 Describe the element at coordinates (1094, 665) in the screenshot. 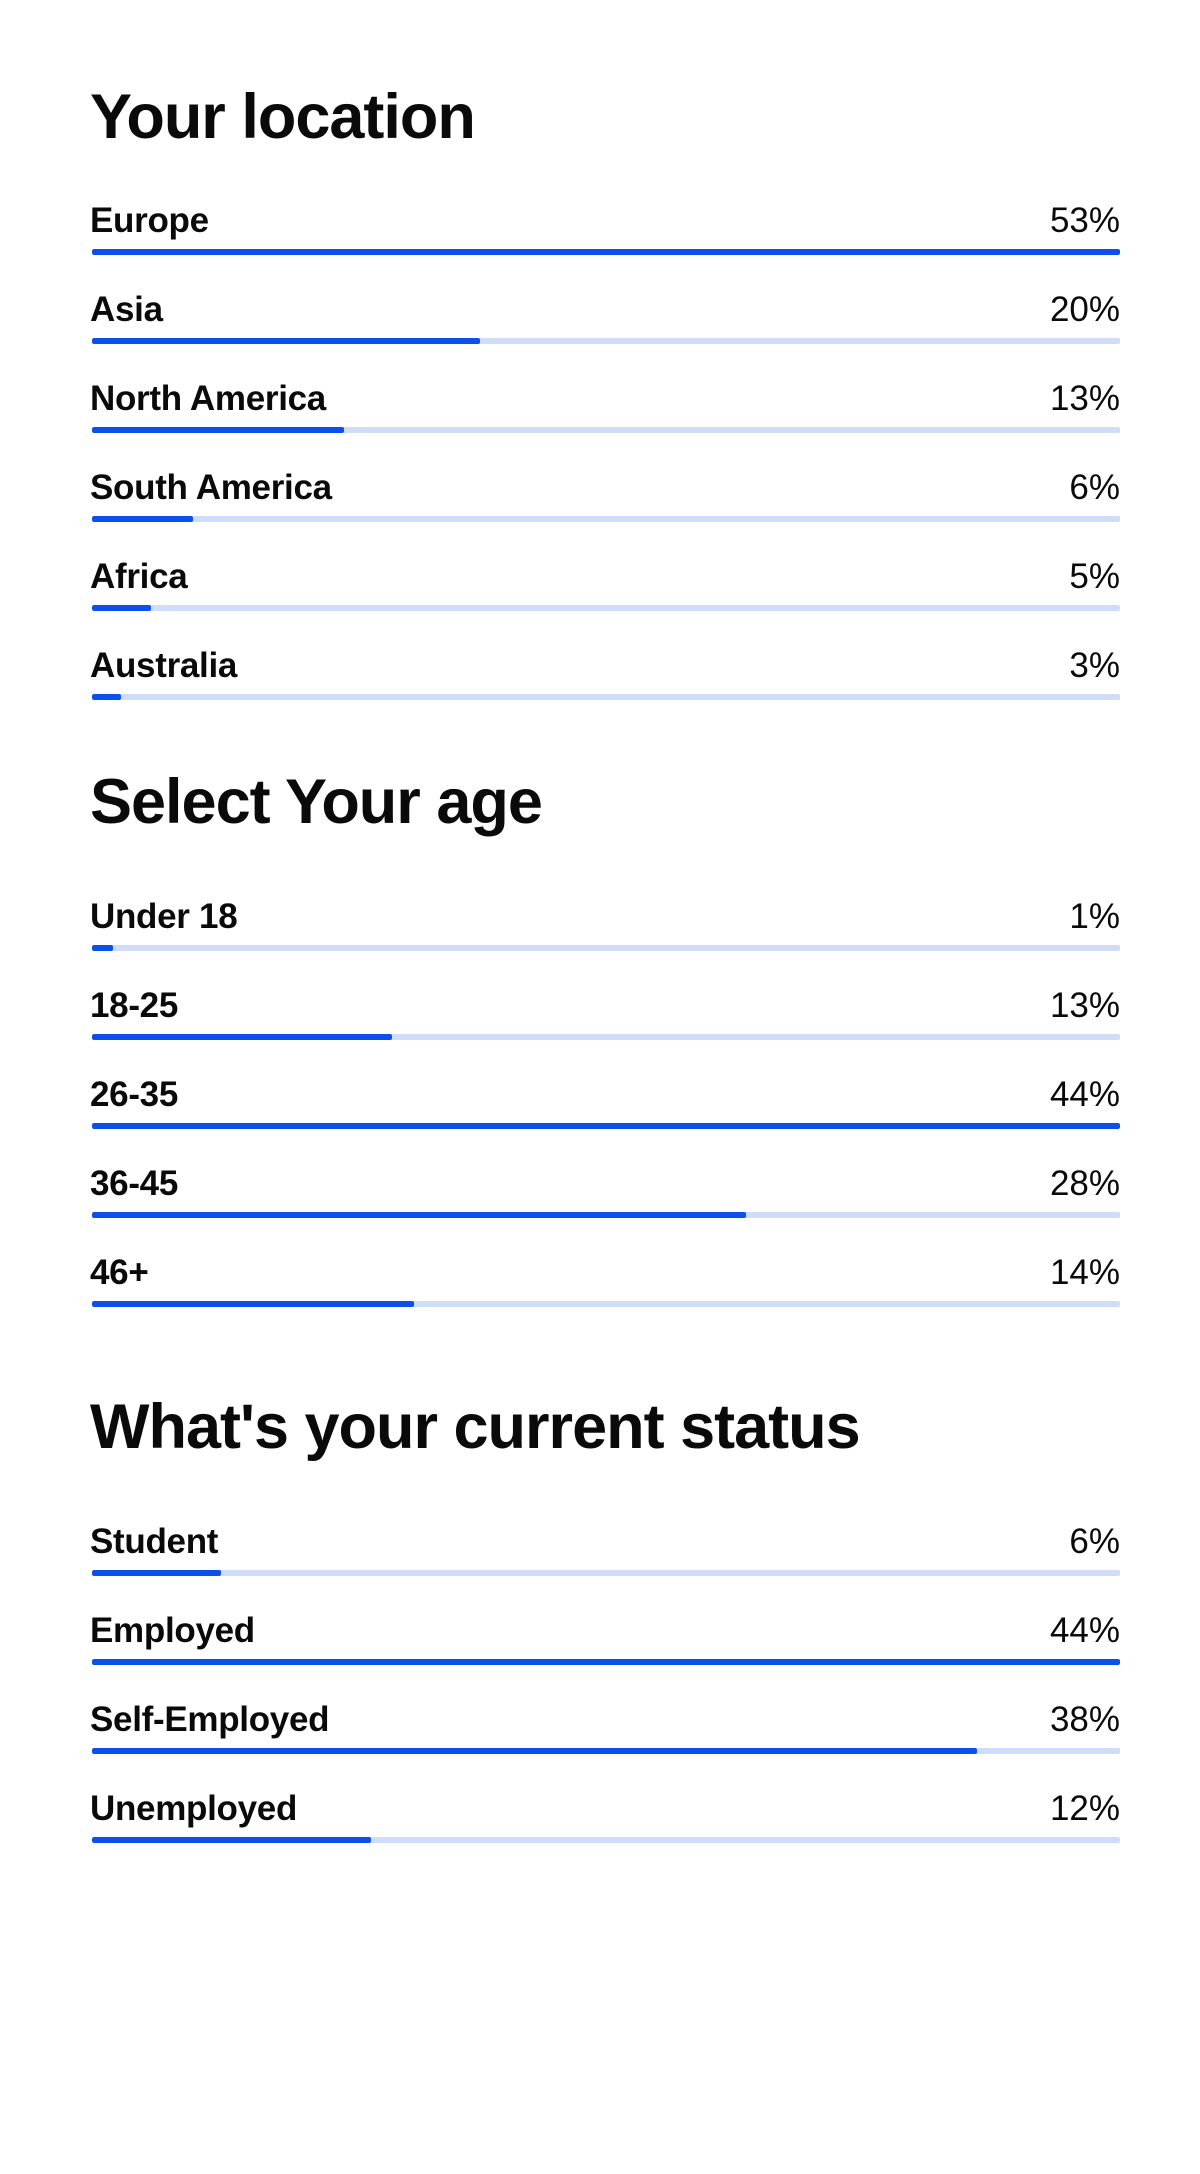

I see `bar-value-label: 3%` at that location.